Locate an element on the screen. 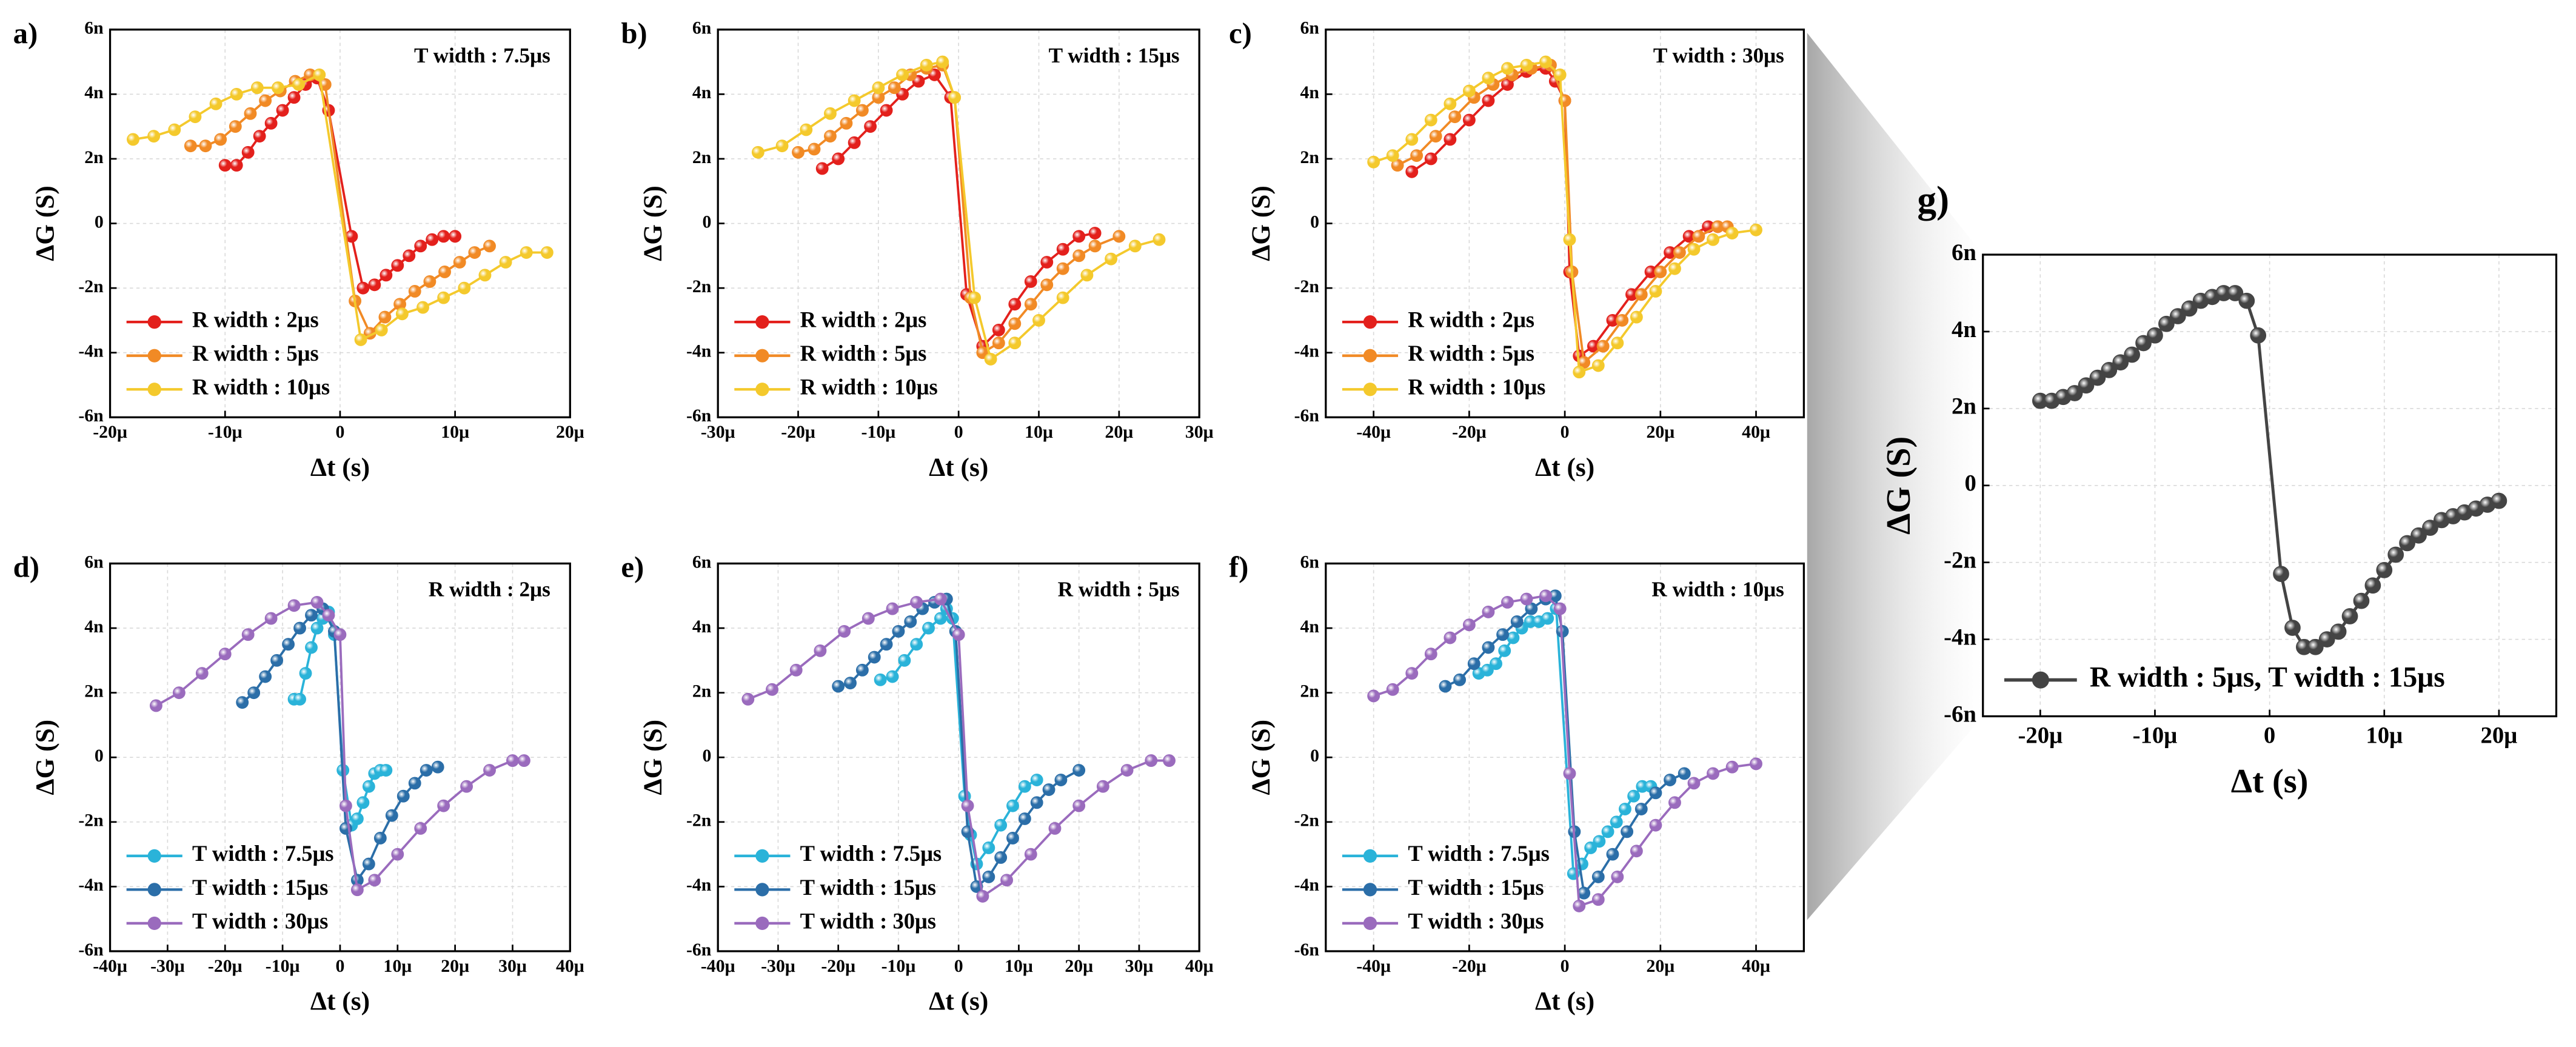  legend-label: R width : 2μs is located at coordinates (255, 320).